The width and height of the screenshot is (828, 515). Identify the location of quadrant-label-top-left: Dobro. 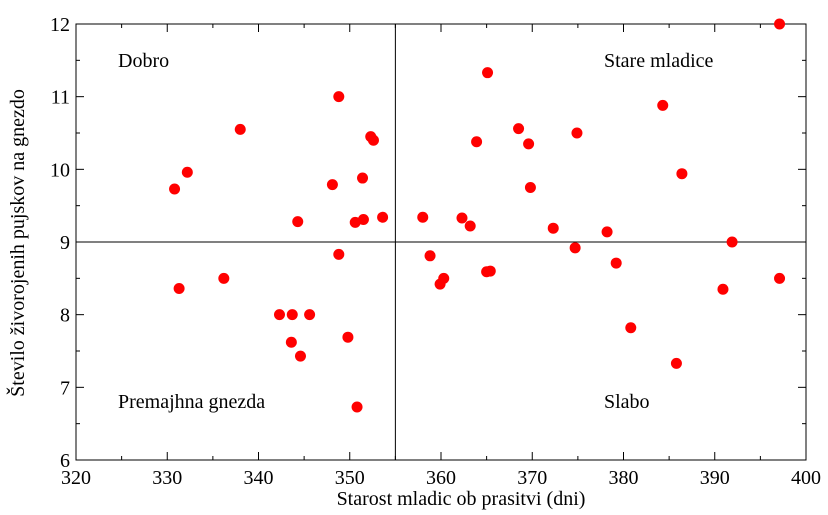
(143, 61).